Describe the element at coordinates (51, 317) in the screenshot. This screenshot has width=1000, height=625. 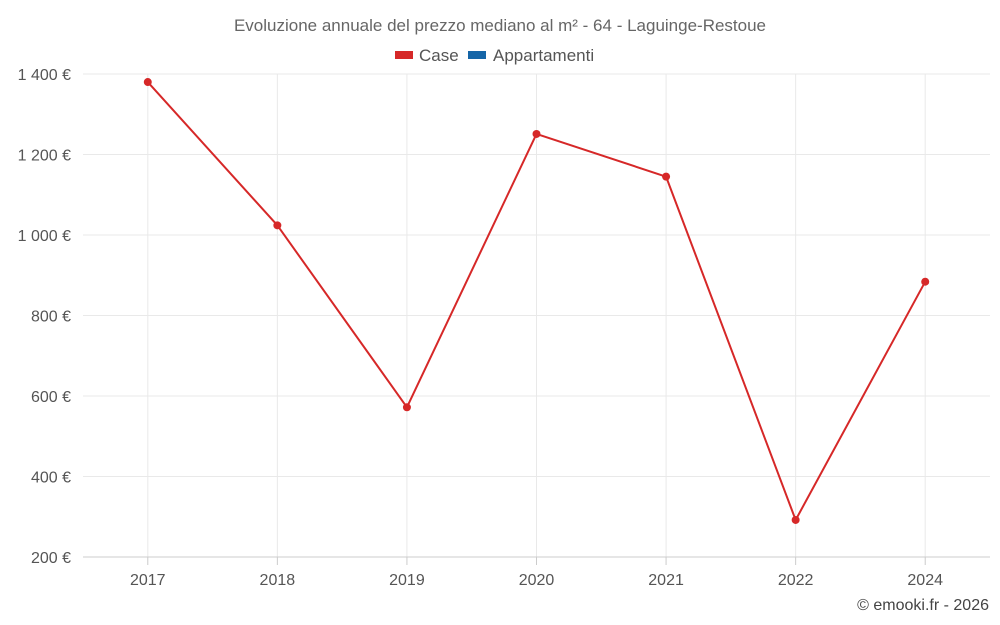
I see `y-tick-label: 800 €` at that location.